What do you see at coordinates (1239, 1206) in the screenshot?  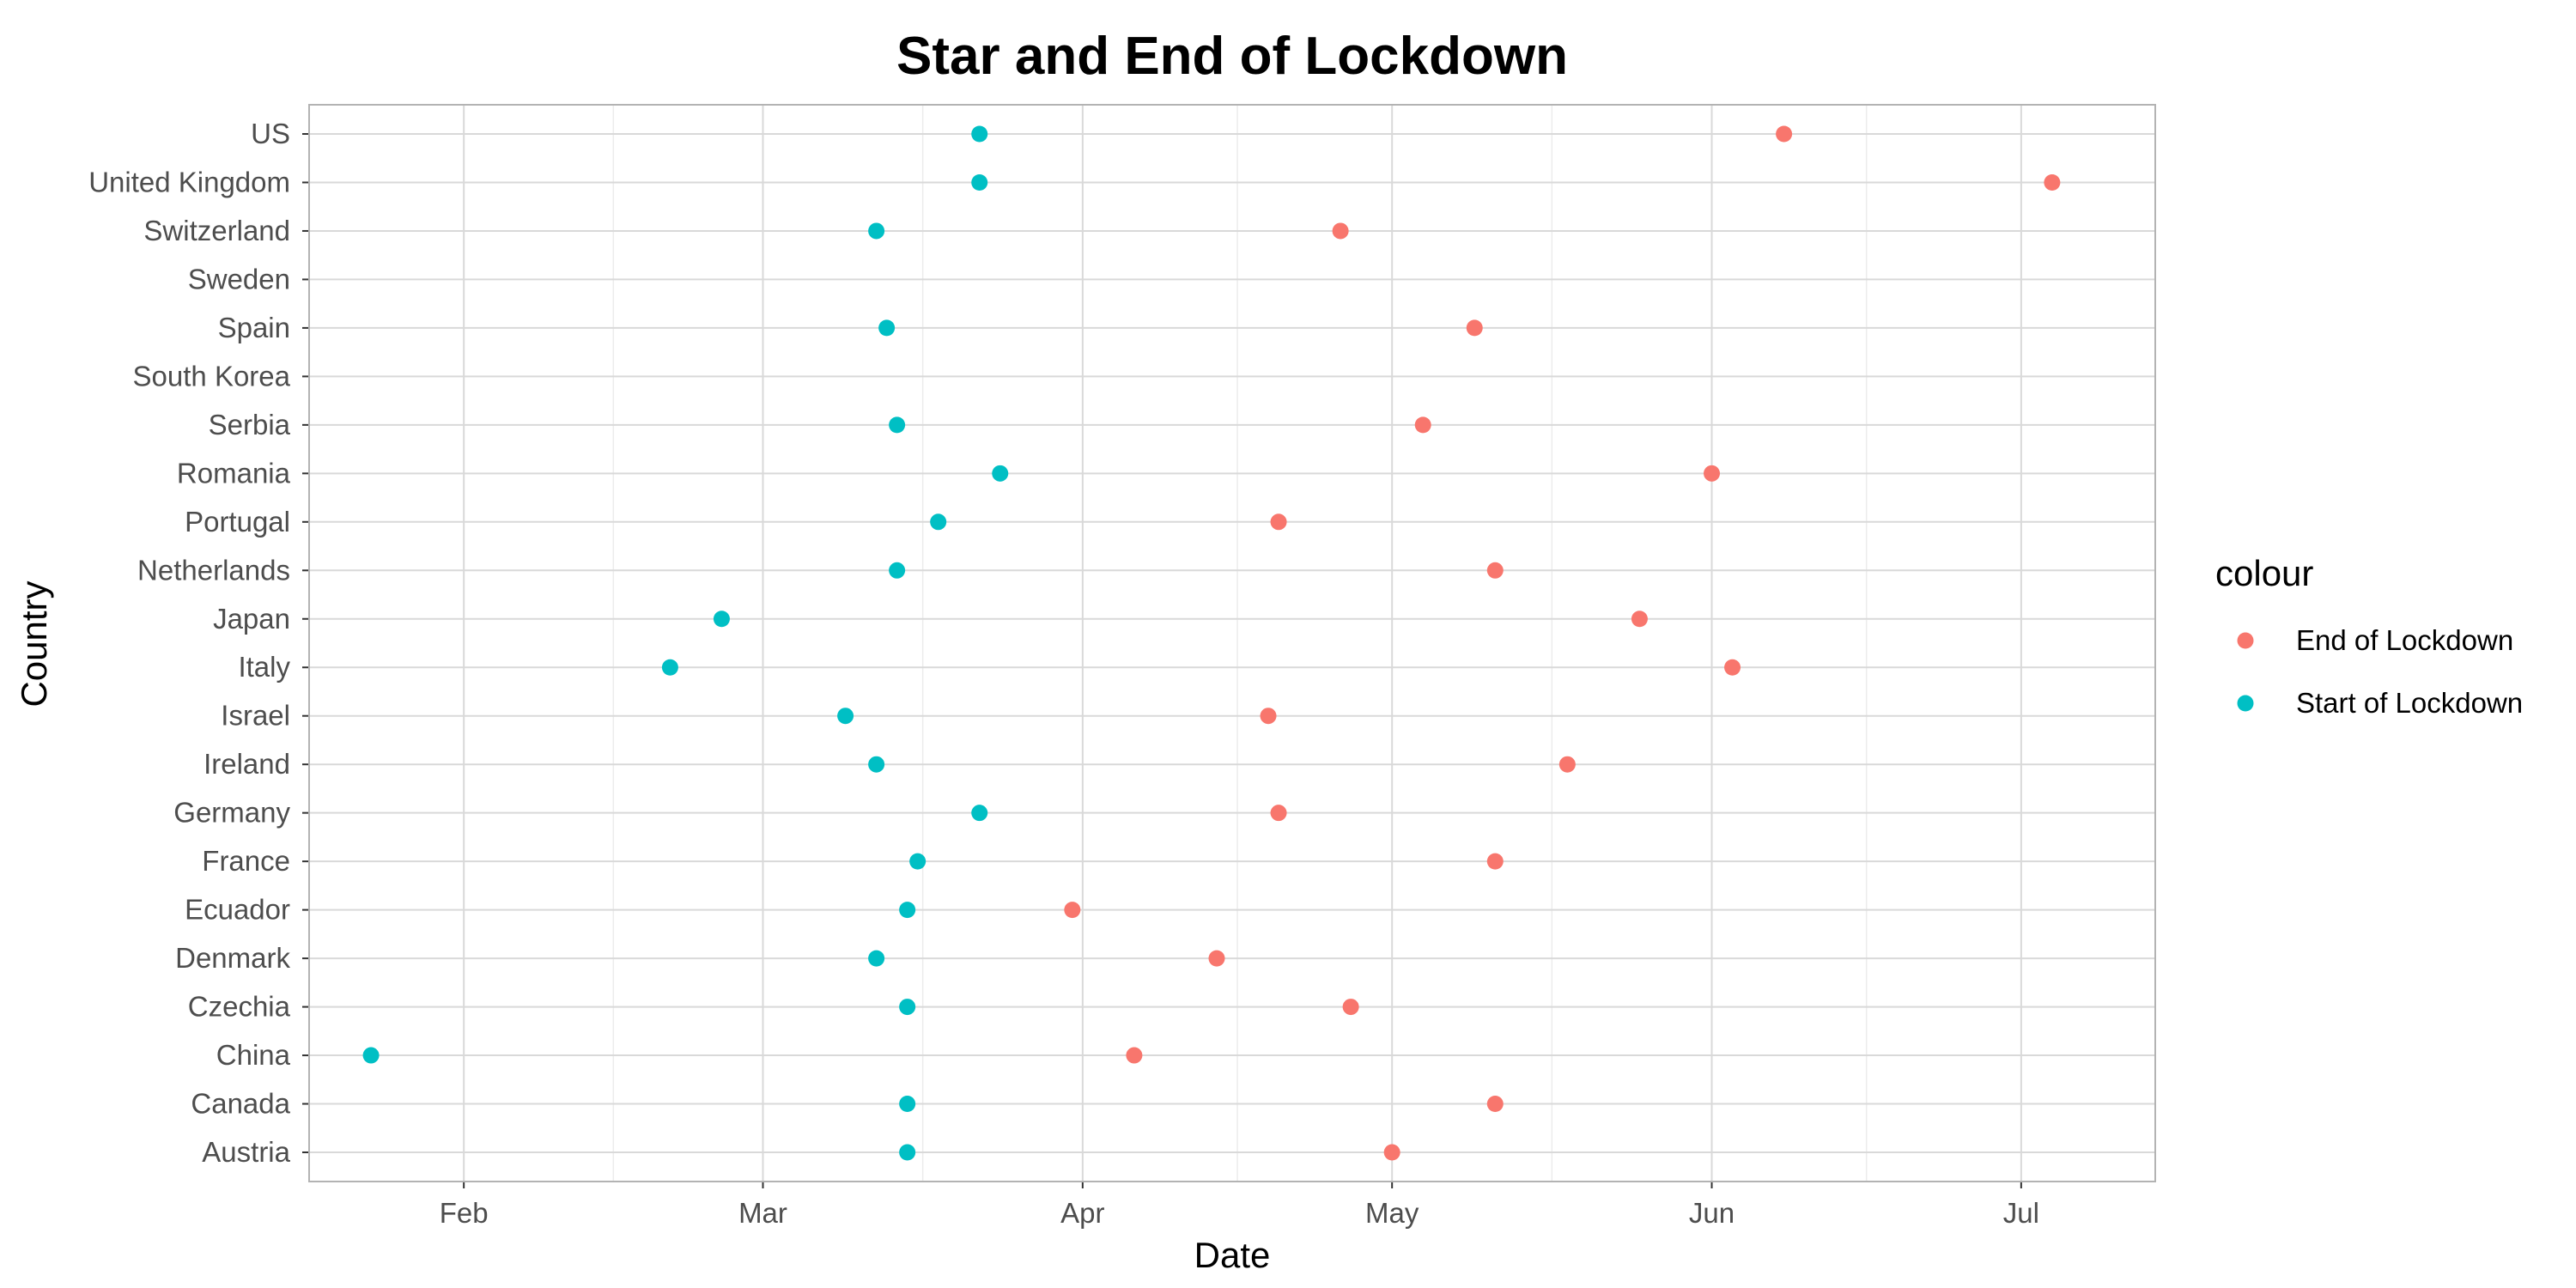 I see `x-axis-tick-labels: Feb Mar Apr May Jun Jul` at bounding box center [1239, 1206].